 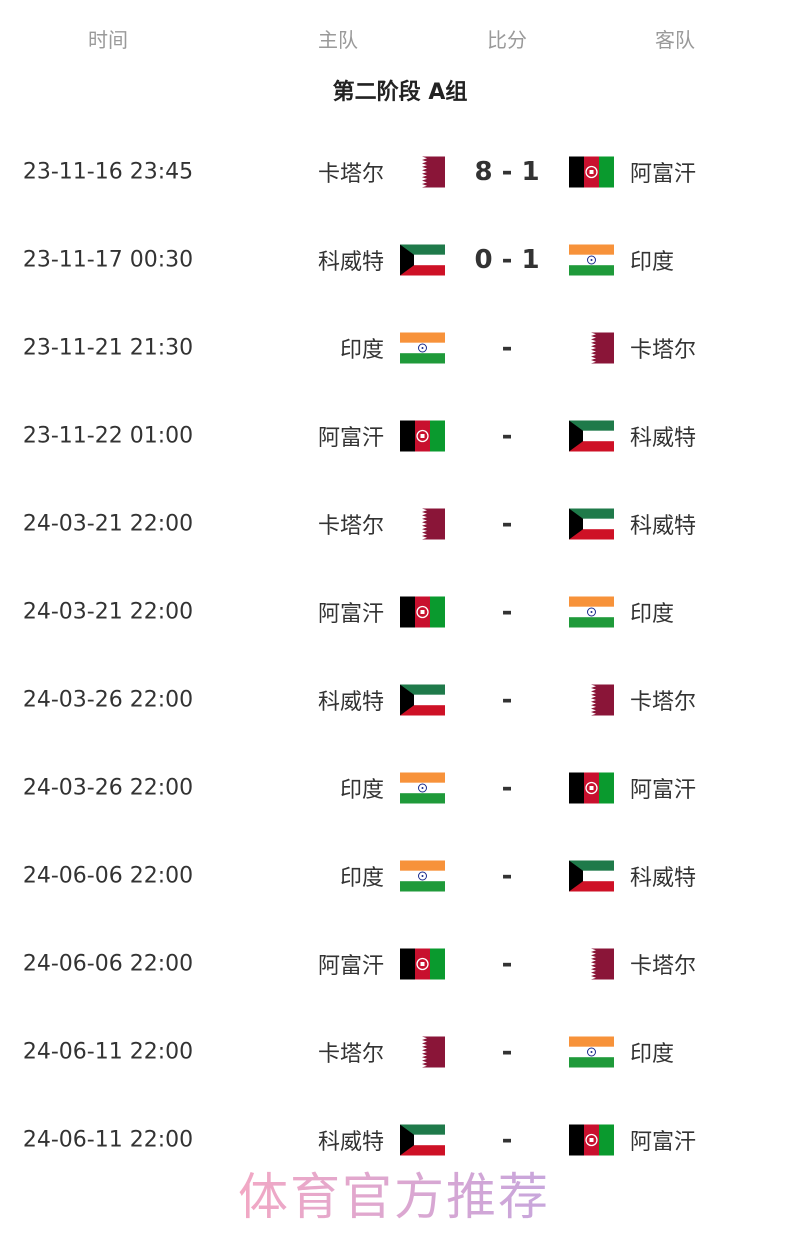 I want to click on match-row: 24-06-11 22:00 科威特 - 阿富汗, so click(x=400, y=1140).